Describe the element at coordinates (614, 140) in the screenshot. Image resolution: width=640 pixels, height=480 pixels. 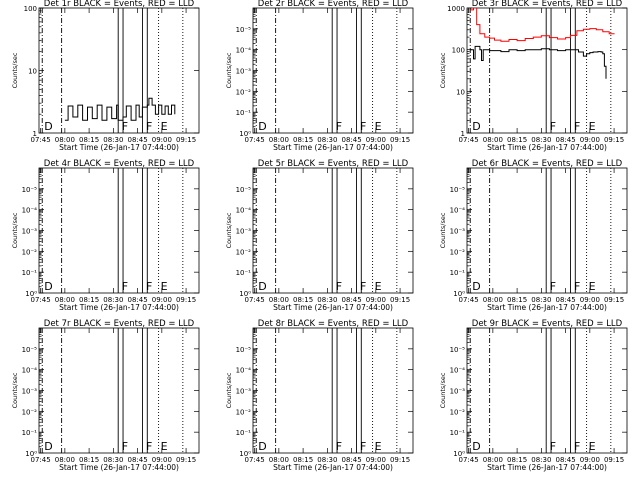
I see `chart-3-xtick-label: 09:15` at that location.